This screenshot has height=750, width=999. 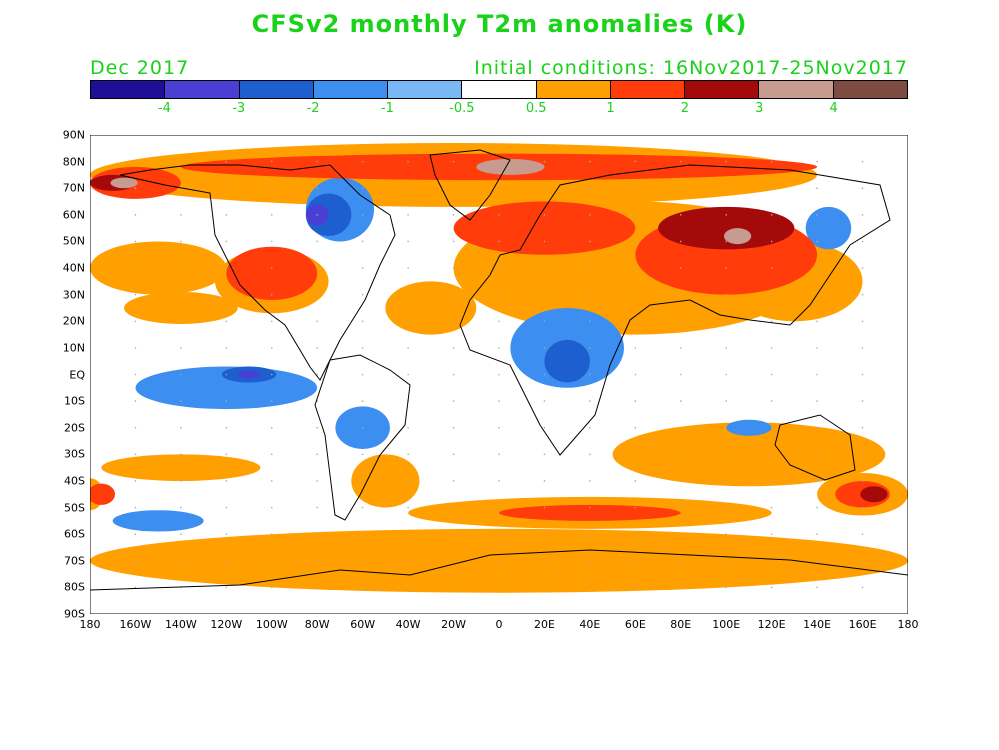 I want to click on latitude-tick-label: 30N, so click(x=73, y=295).